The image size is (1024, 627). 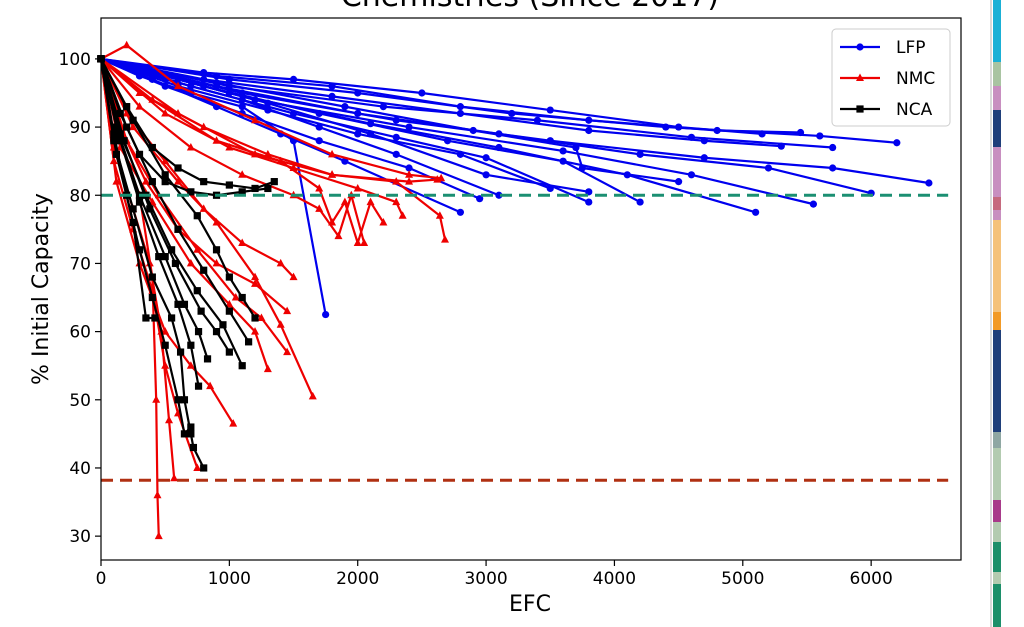 I want to click on x-tick-label: 2000, so click(x=357, y=579).